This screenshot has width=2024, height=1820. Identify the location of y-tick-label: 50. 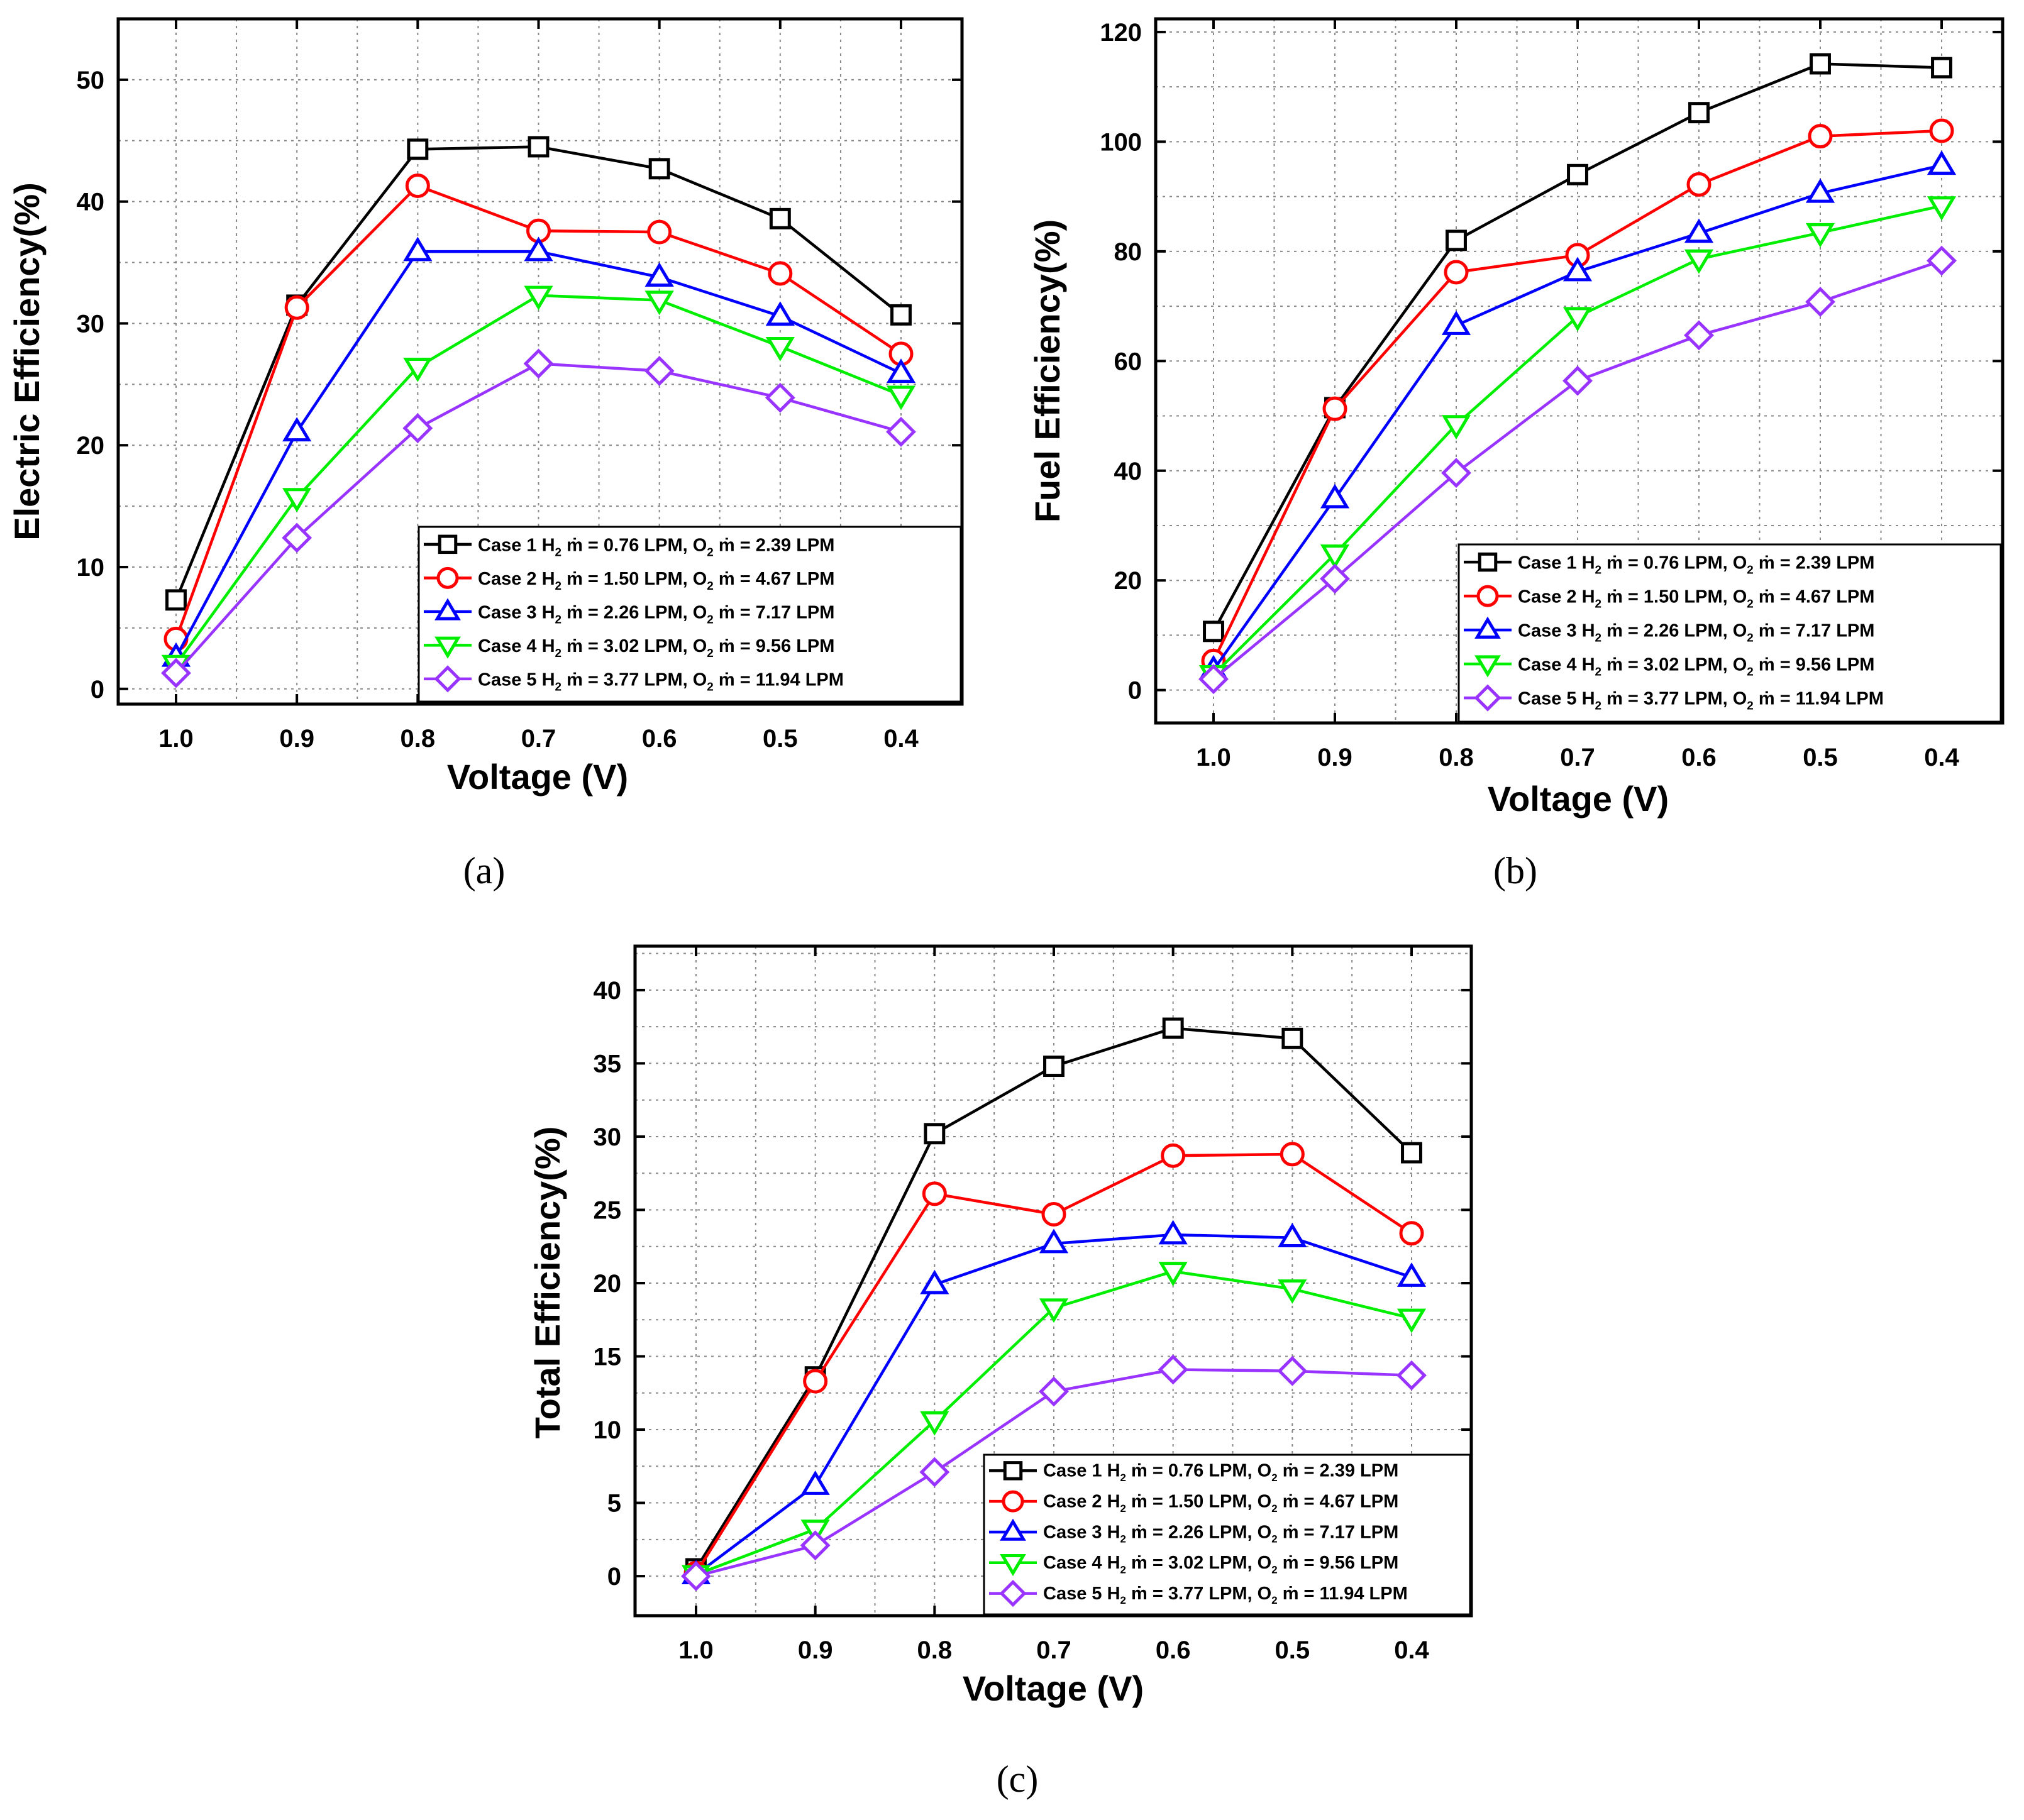
(91, 80).